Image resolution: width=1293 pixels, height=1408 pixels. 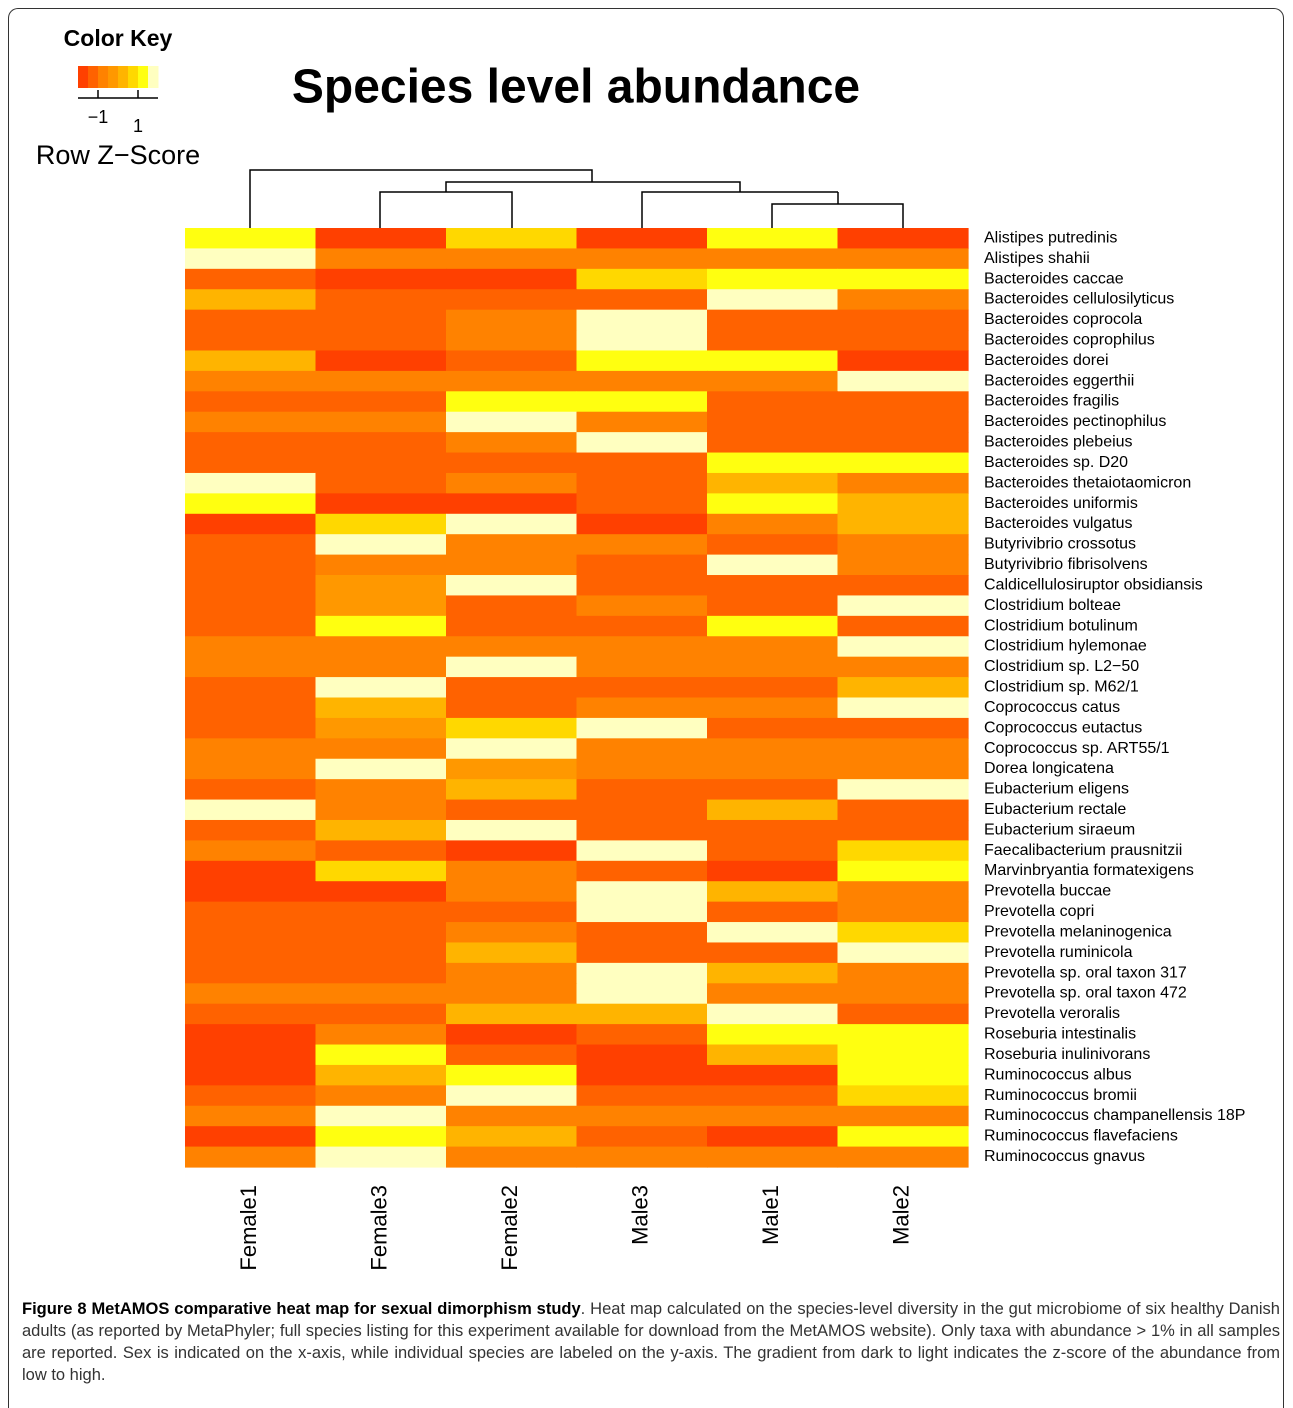 What do you see at coordinates (1063, 319) in the screenshot?
I see `row-label: Bacteroides coprocola` at bounding box center [1063, 319].